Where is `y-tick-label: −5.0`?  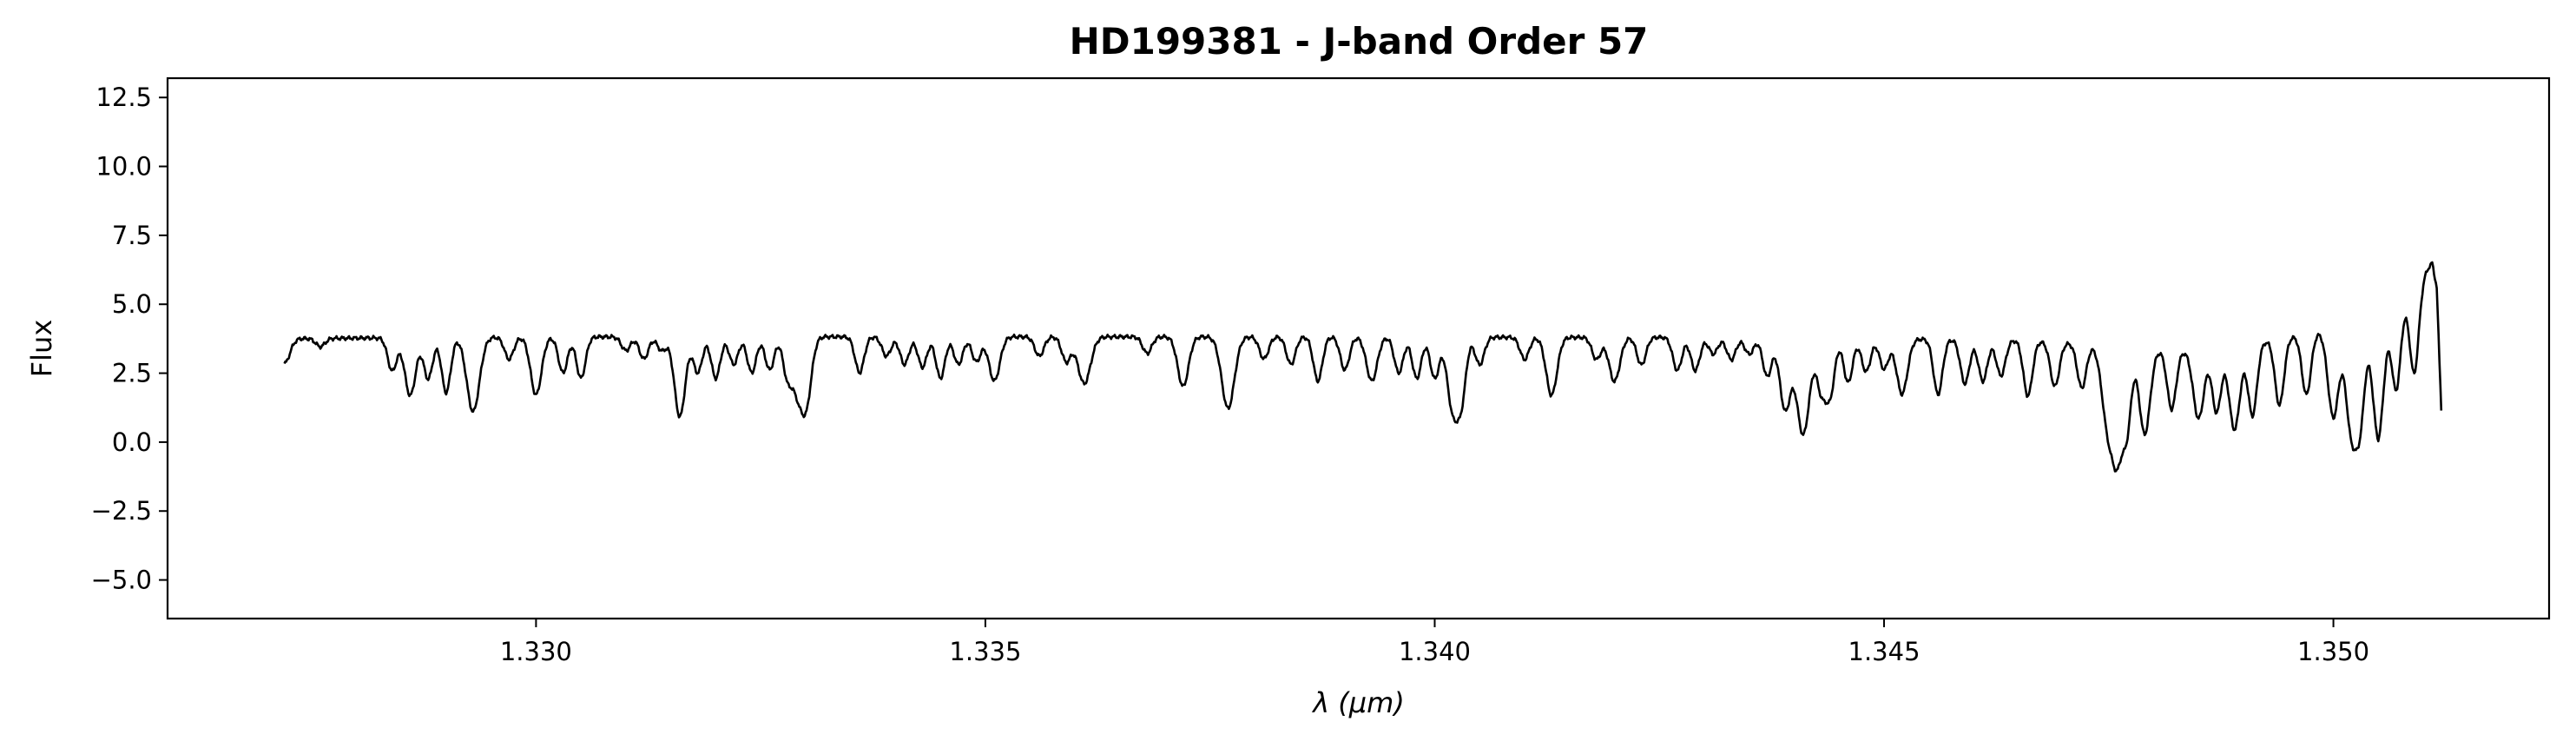 y-tick-label: −5.0 is located at coordinates (121, 580).